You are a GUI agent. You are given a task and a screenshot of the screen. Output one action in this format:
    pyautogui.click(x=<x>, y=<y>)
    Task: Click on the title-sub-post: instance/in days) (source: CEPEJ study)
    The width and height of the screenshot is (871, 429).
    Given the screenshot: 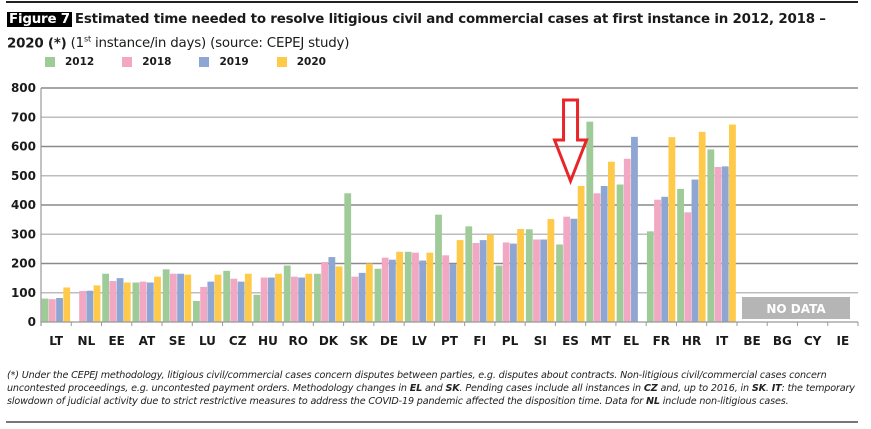 What is the action you would take?
    pyautogui.click(x=220, y=44)
    